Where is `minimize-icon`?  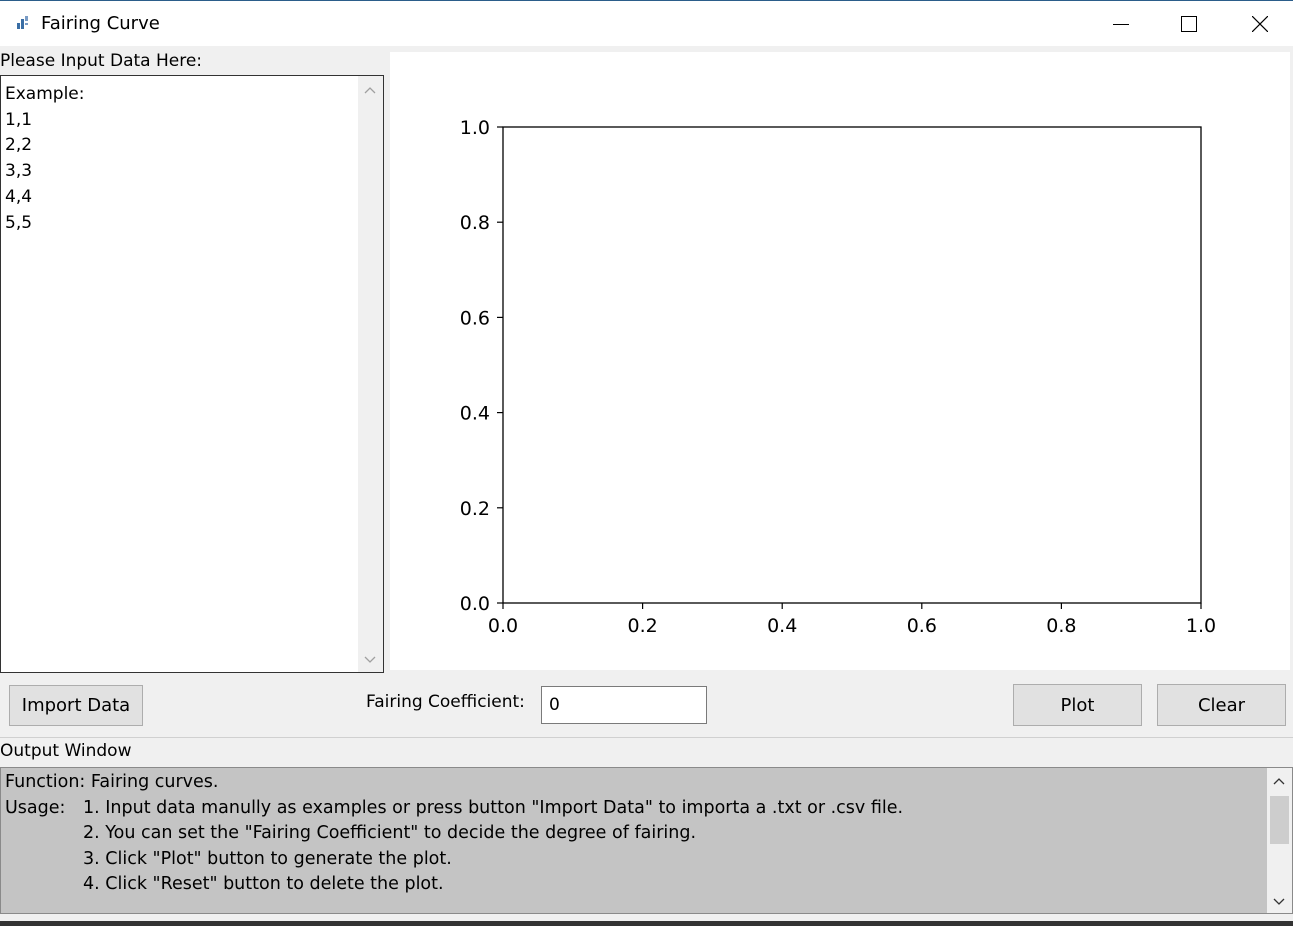
minimize-icon is located at coordinates (1121, 24).